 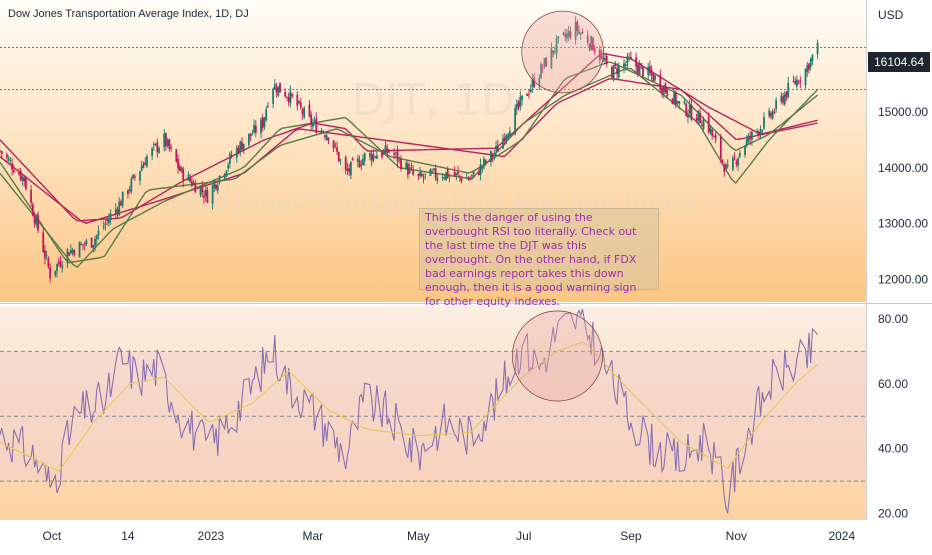 What do you see at coordinates (736, 536) in the screenshot?
I see `time-tick-label: Nov` at bounding box center [736, 536].